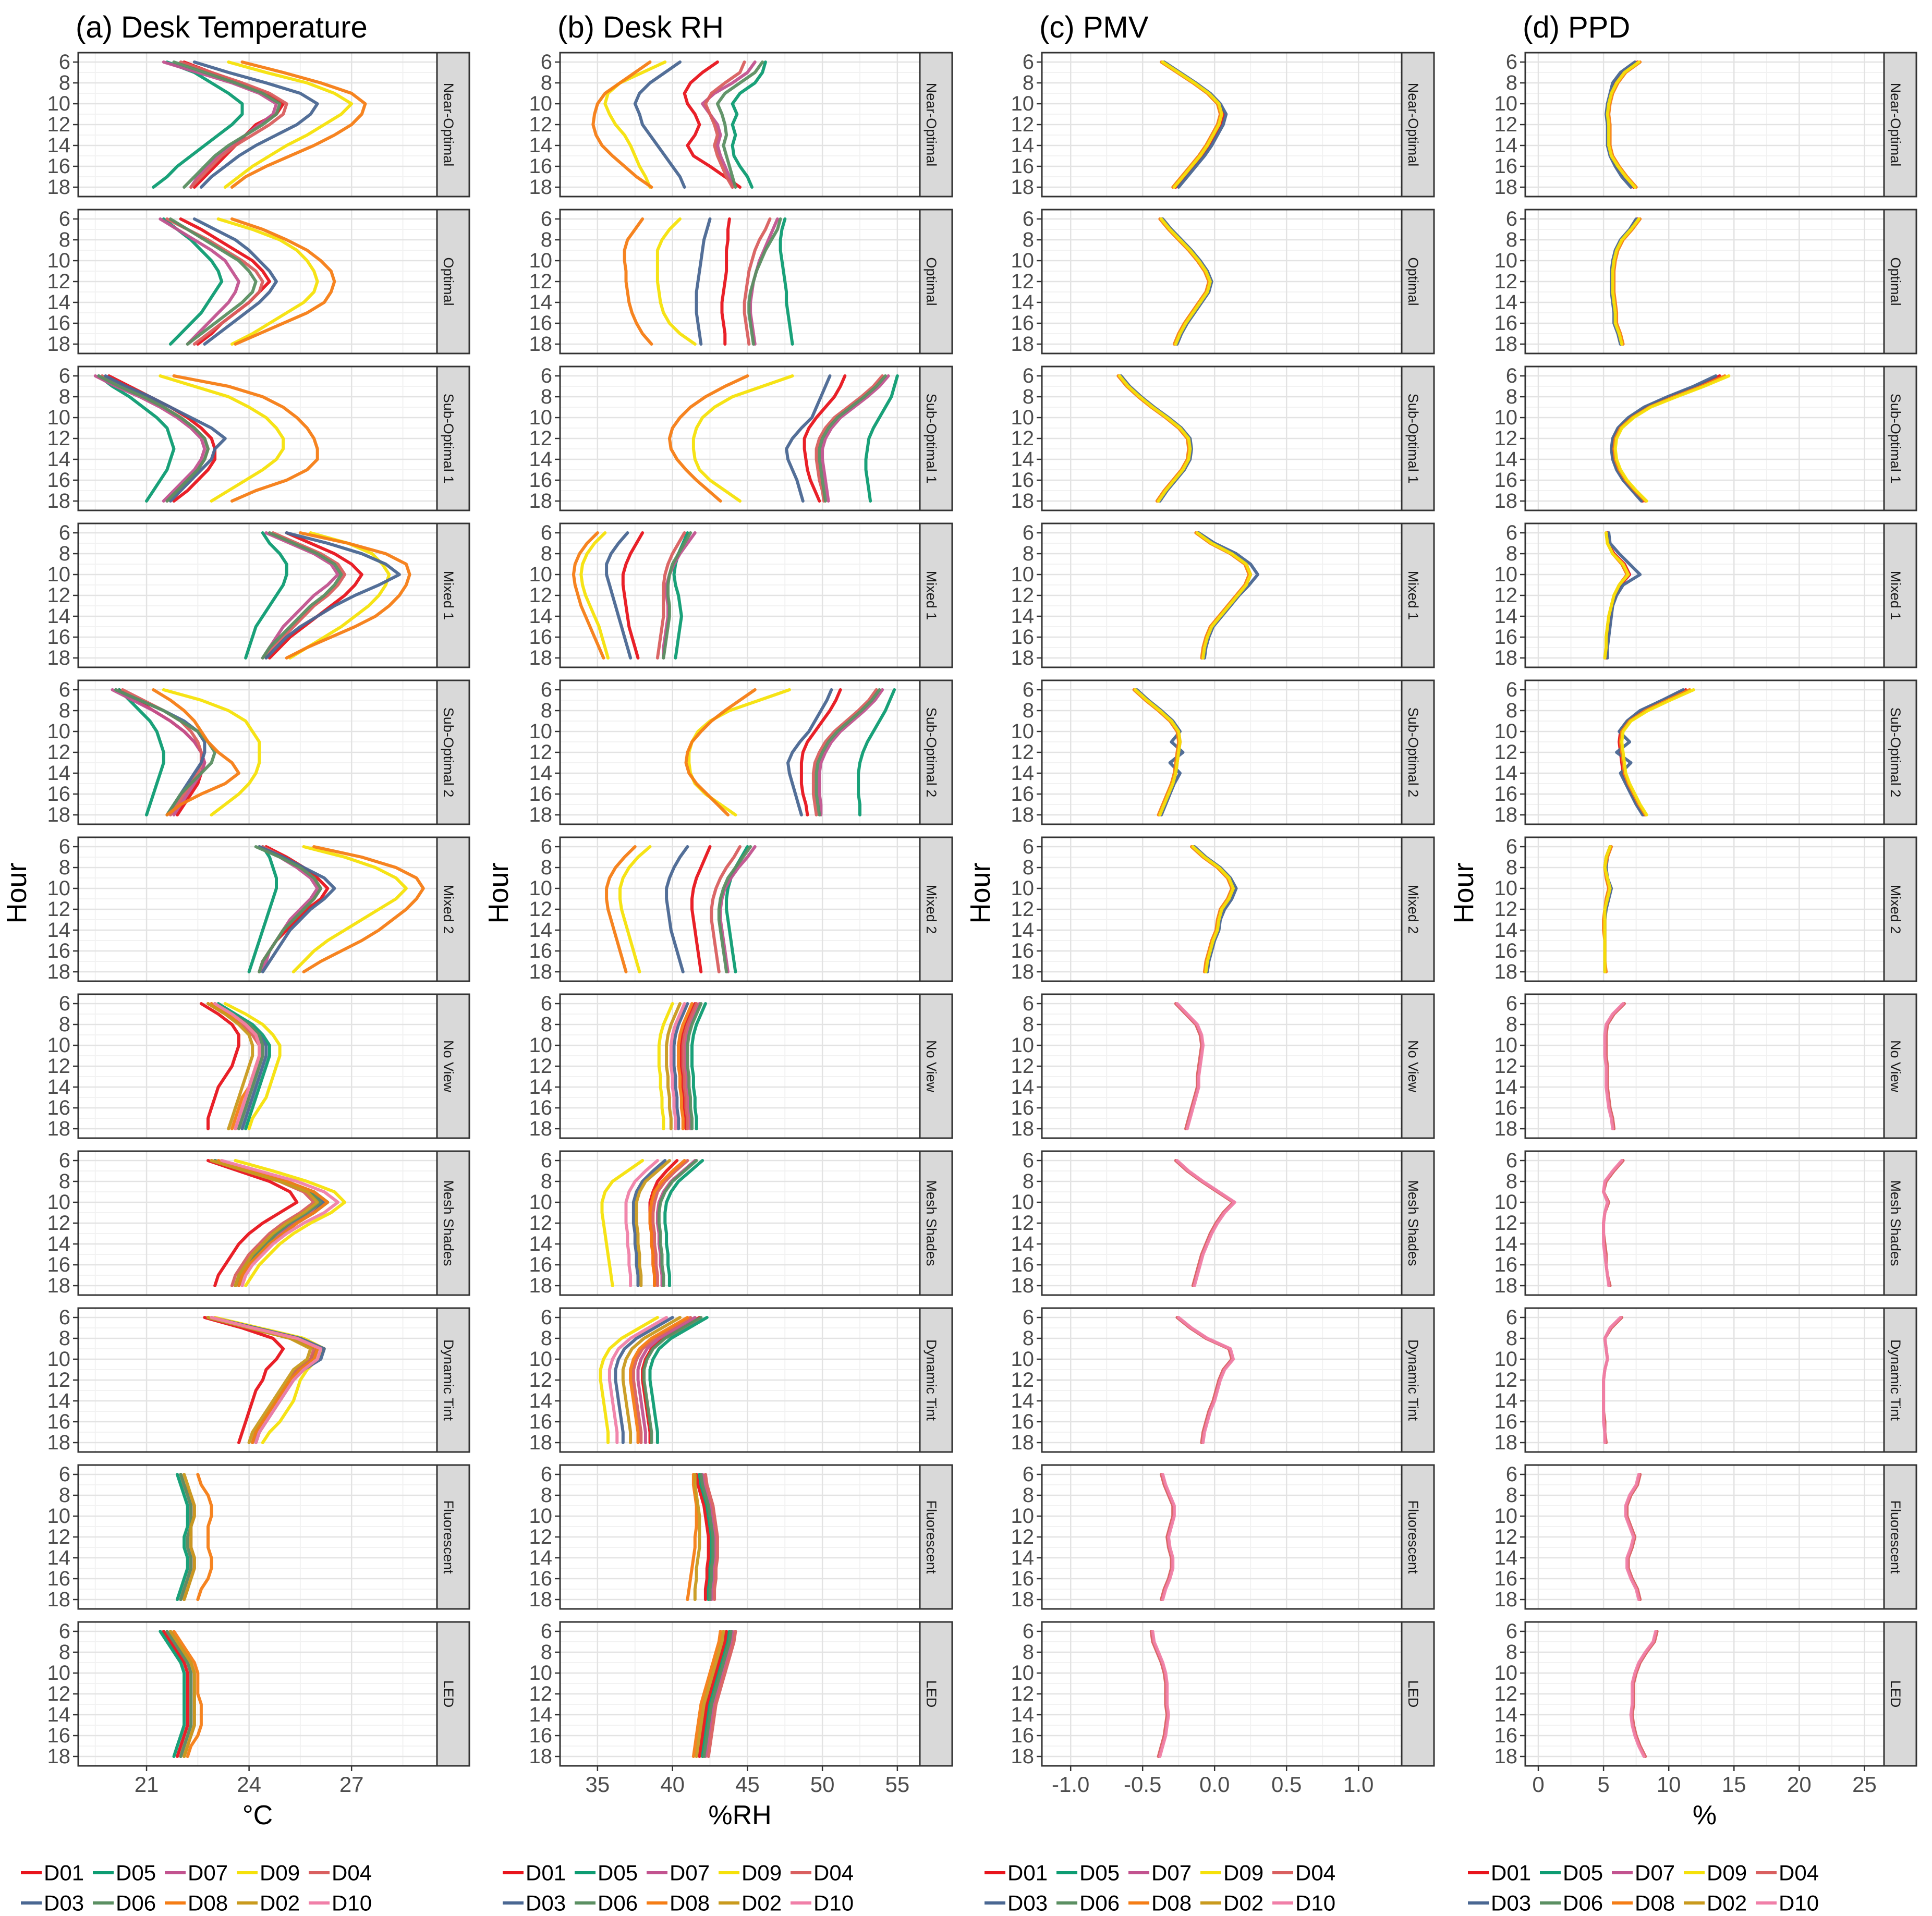  What do you see at coordinates (448, 1223) in the screenshot?
I see `facet-strip-label: Mesh Shades` at bounding box center [448, 1223].